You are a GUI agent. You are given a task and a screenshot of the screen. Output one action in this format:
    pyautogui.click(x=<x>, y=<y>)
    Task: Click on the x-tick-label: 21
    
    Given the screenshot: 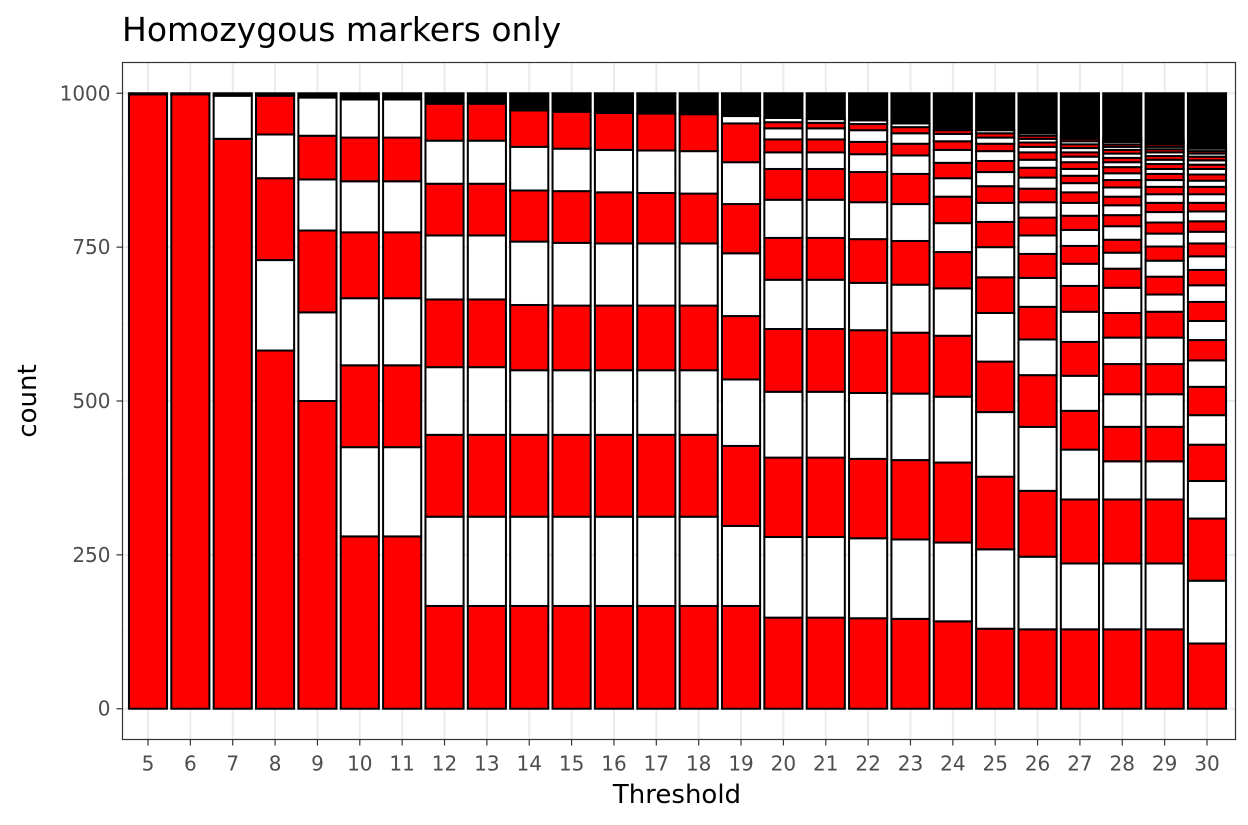 What is the action you would take?
    pyautogui.click(x=825, y=764)
    